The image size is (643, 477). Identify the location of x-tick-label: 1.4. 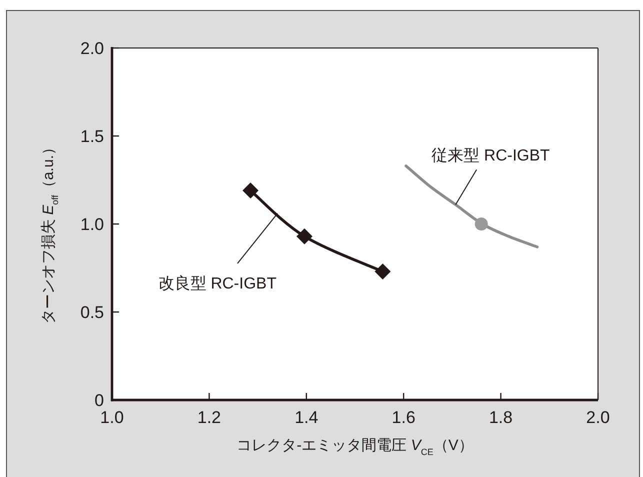
(306, 417).